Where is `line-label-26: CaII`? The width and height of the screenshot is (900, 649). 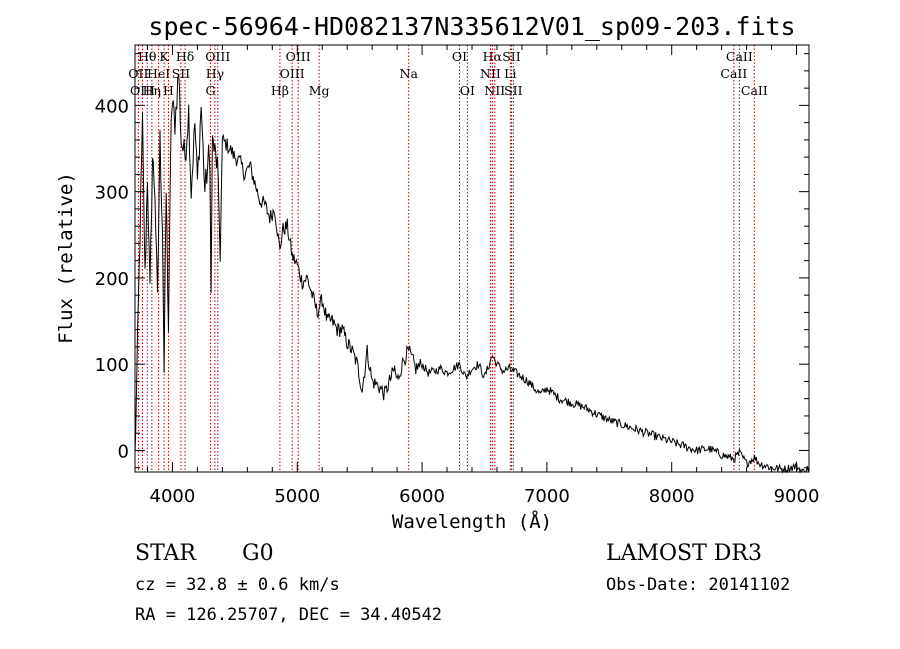 line-label-26: CaII is located at coordinates (733, 73).